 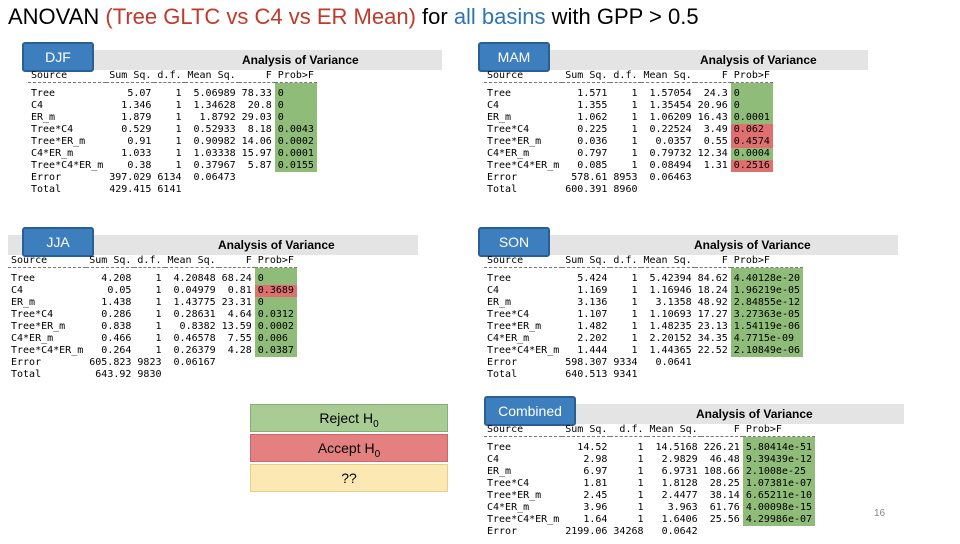 I want to click on cell-f: 226.21, so click(x=721, y=447).